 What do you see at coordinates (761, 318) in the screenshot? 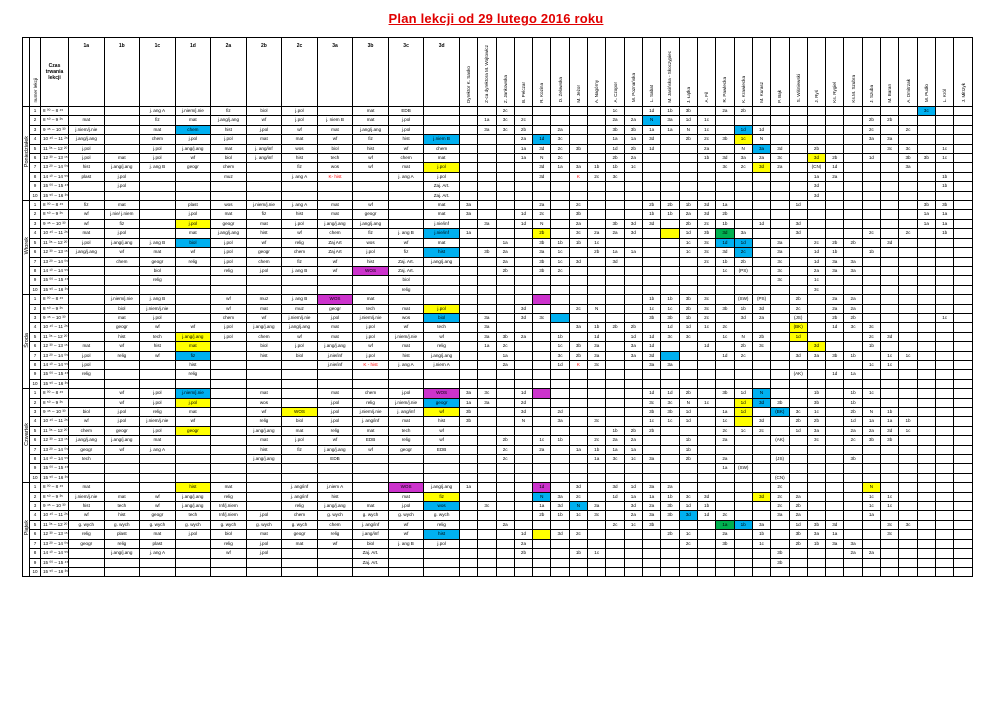
I see `teacher-cell: 2a` at bounding box center [761, 318].